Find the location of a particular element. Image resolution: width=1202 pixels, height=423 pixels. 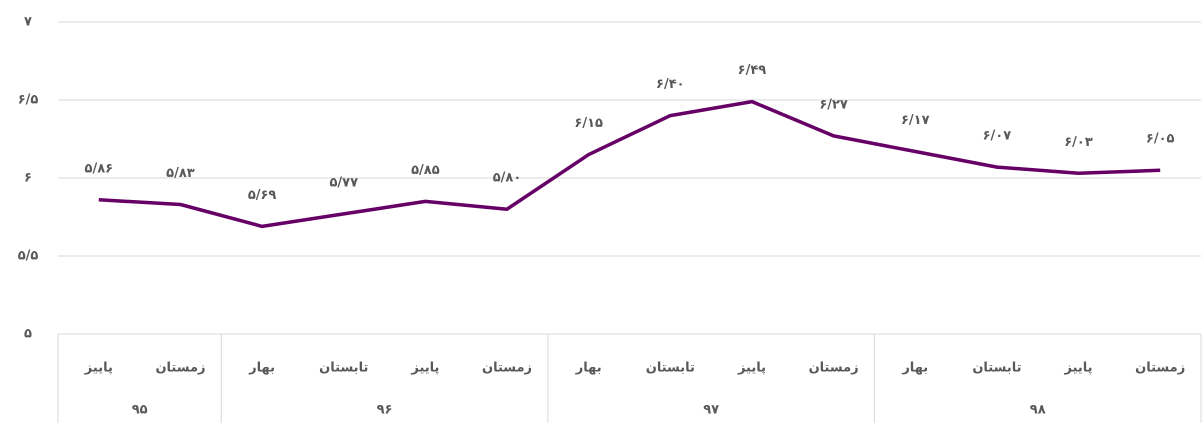

data-label: ۶/۱۷ is located at coordinates (915, 120).